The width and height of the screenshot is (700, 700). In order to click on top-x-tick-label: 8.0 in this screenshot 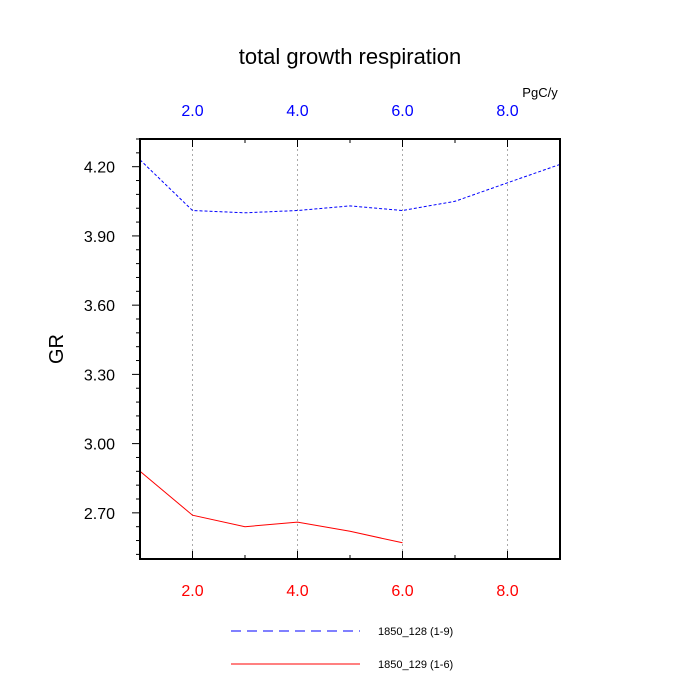, I will do `click(507, 111)`.